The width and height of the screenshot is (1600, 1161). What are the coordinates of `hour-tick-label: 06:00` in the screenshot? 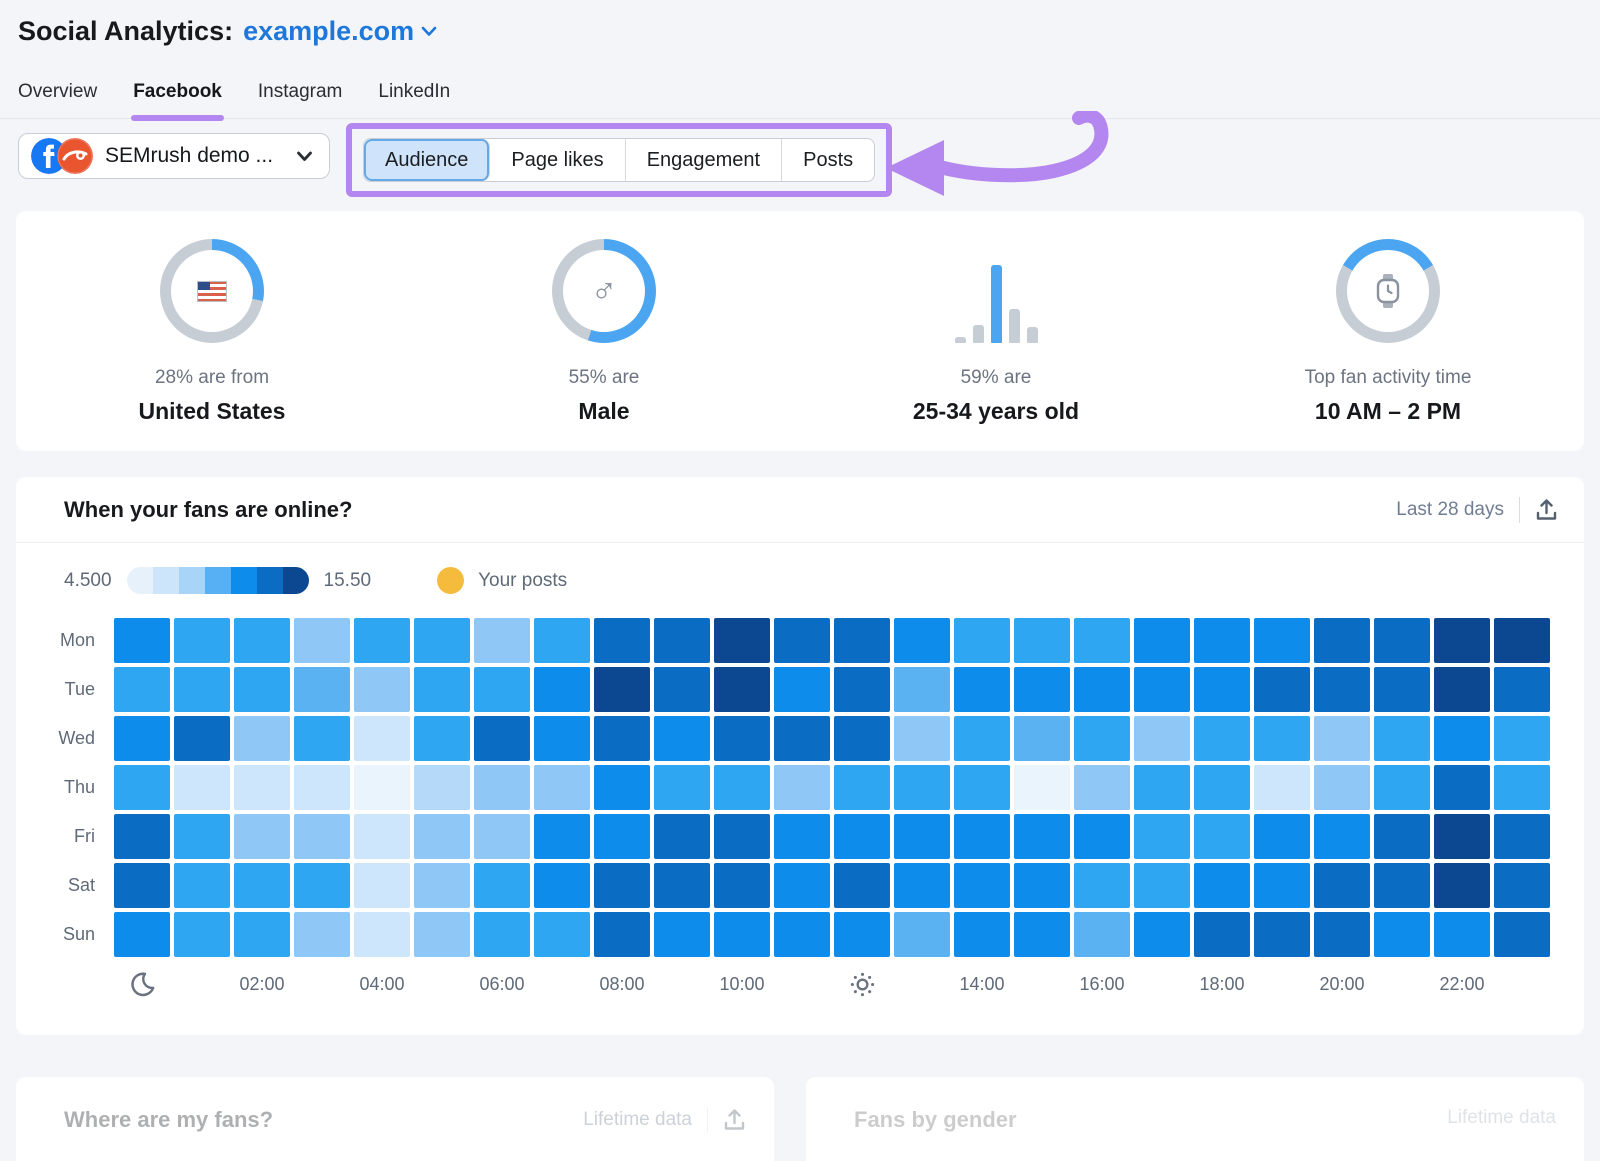 It's located at (502, 983).